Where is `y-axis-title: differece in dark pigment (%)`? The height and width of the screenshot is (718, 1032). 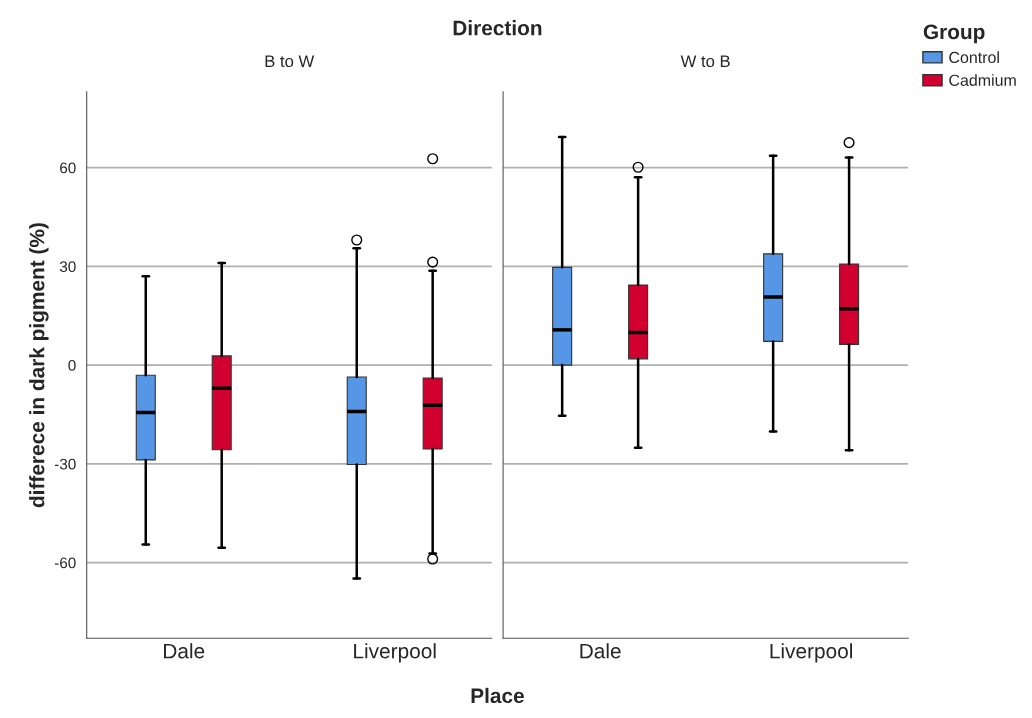 y-axis-title: differece in dark pigment (%) is located at coordinates (39, 365).